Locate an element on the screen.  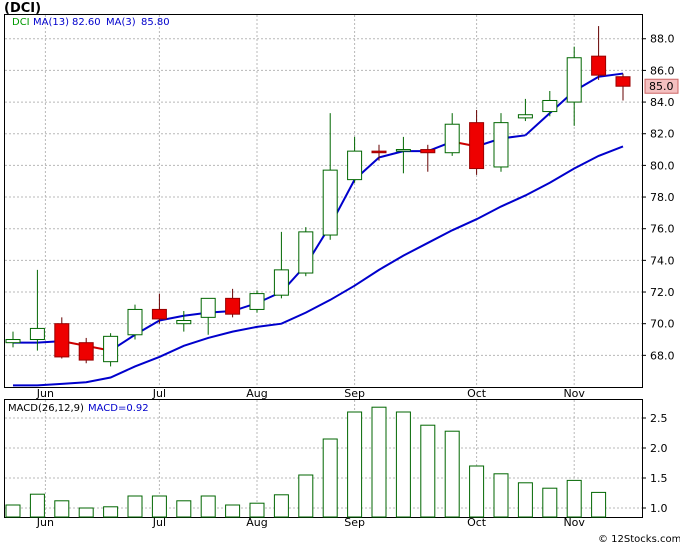
price-tick-label: 68.0 is located at coordinates (662, 355).